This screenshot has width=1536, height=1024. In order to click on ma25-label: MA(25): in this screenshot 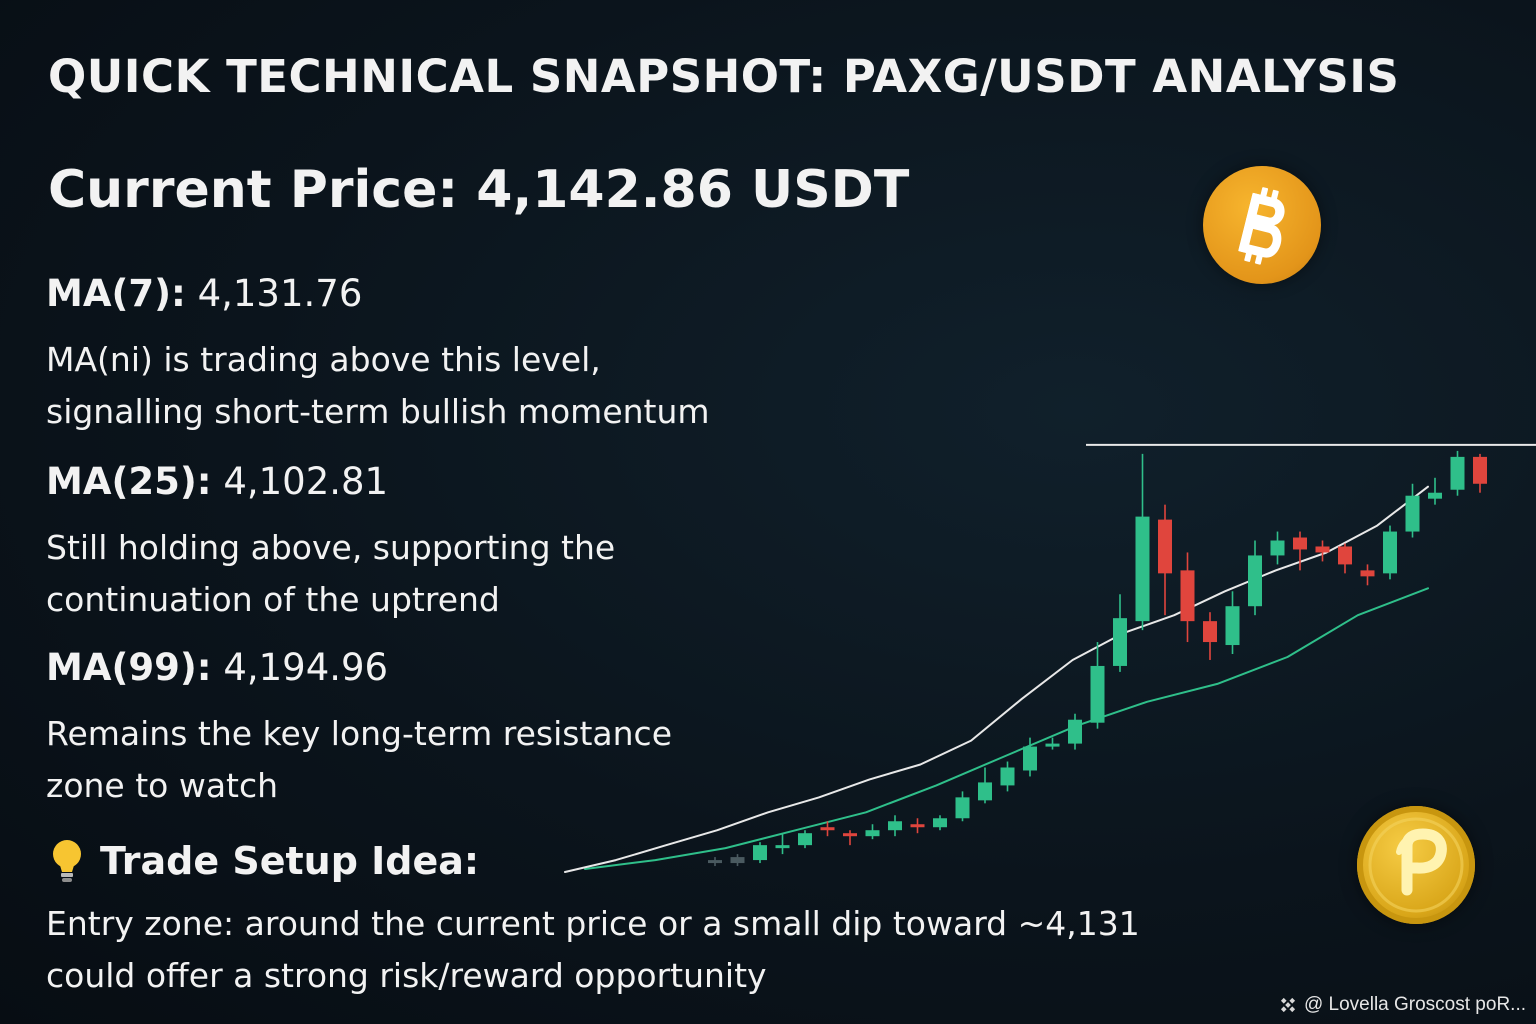, I will do `click(129, 481)`.